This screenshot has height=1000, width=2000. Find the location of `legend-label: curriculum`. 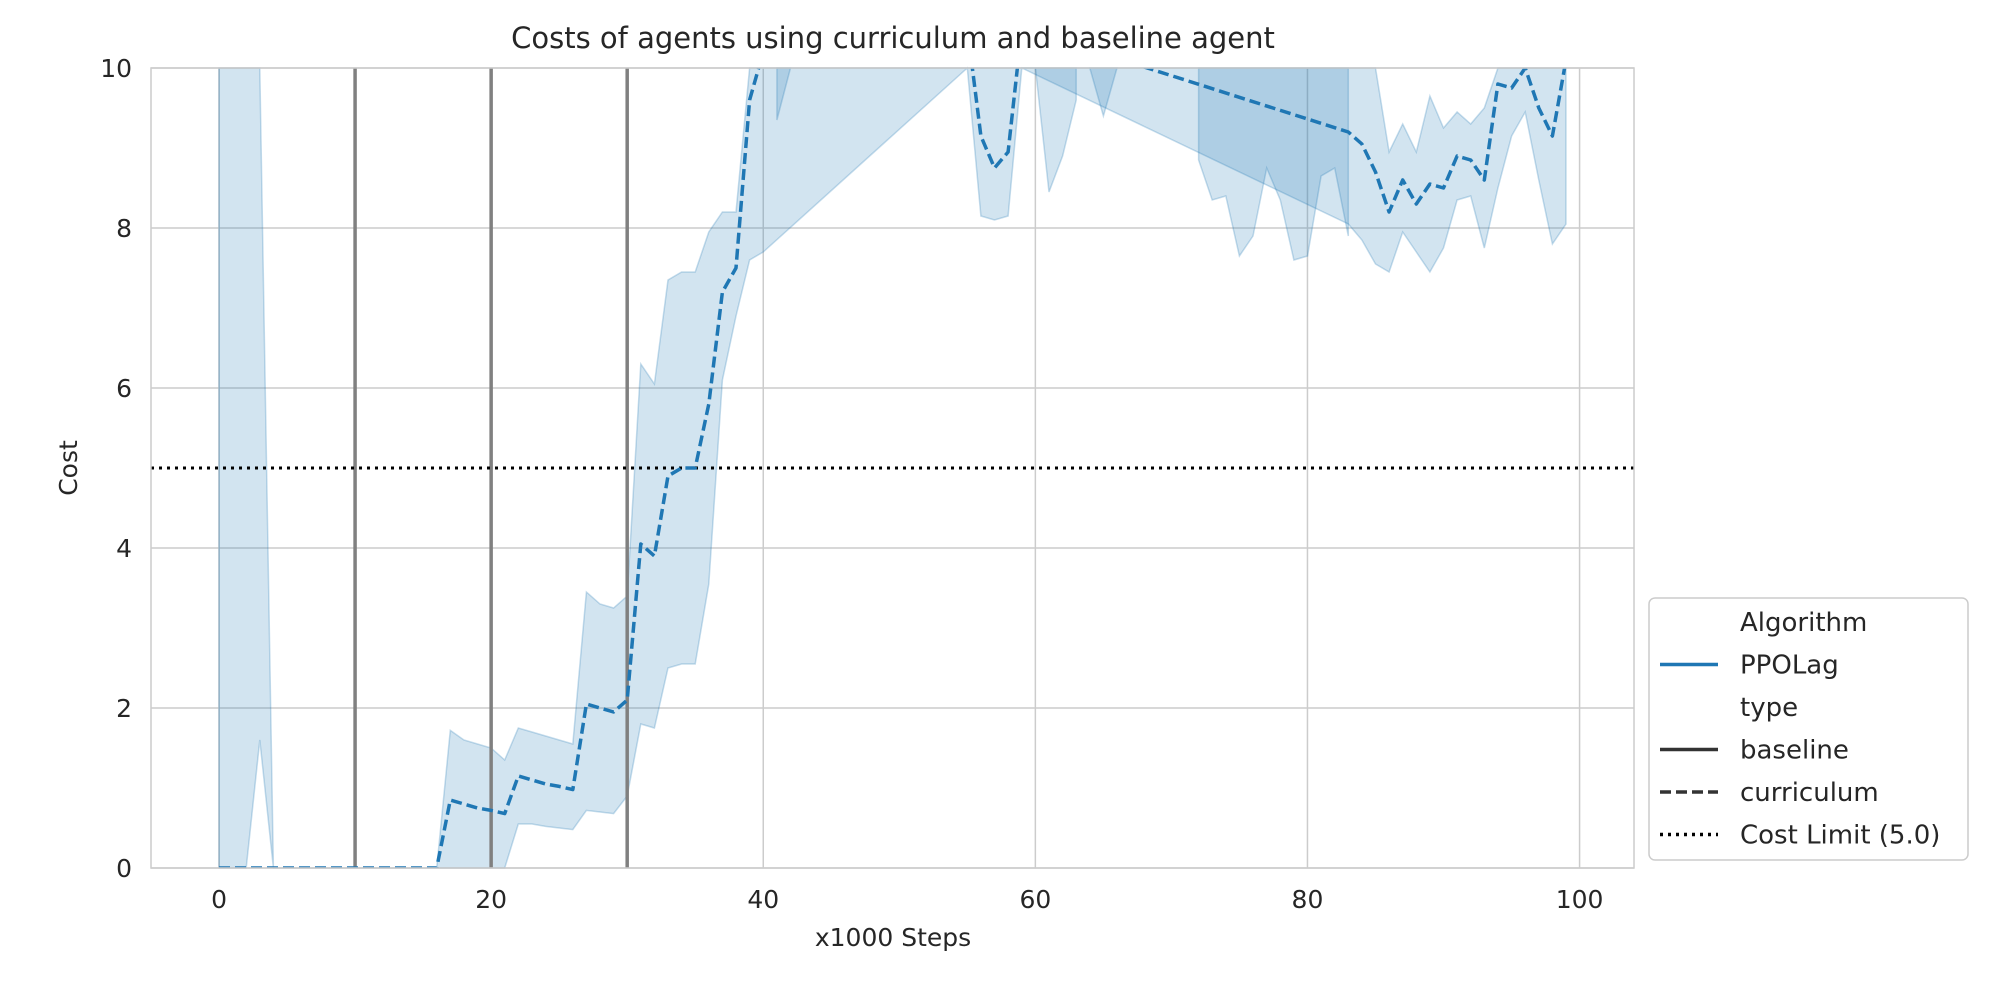

legend-label: curriculum is located at coordinates (1809, 793).